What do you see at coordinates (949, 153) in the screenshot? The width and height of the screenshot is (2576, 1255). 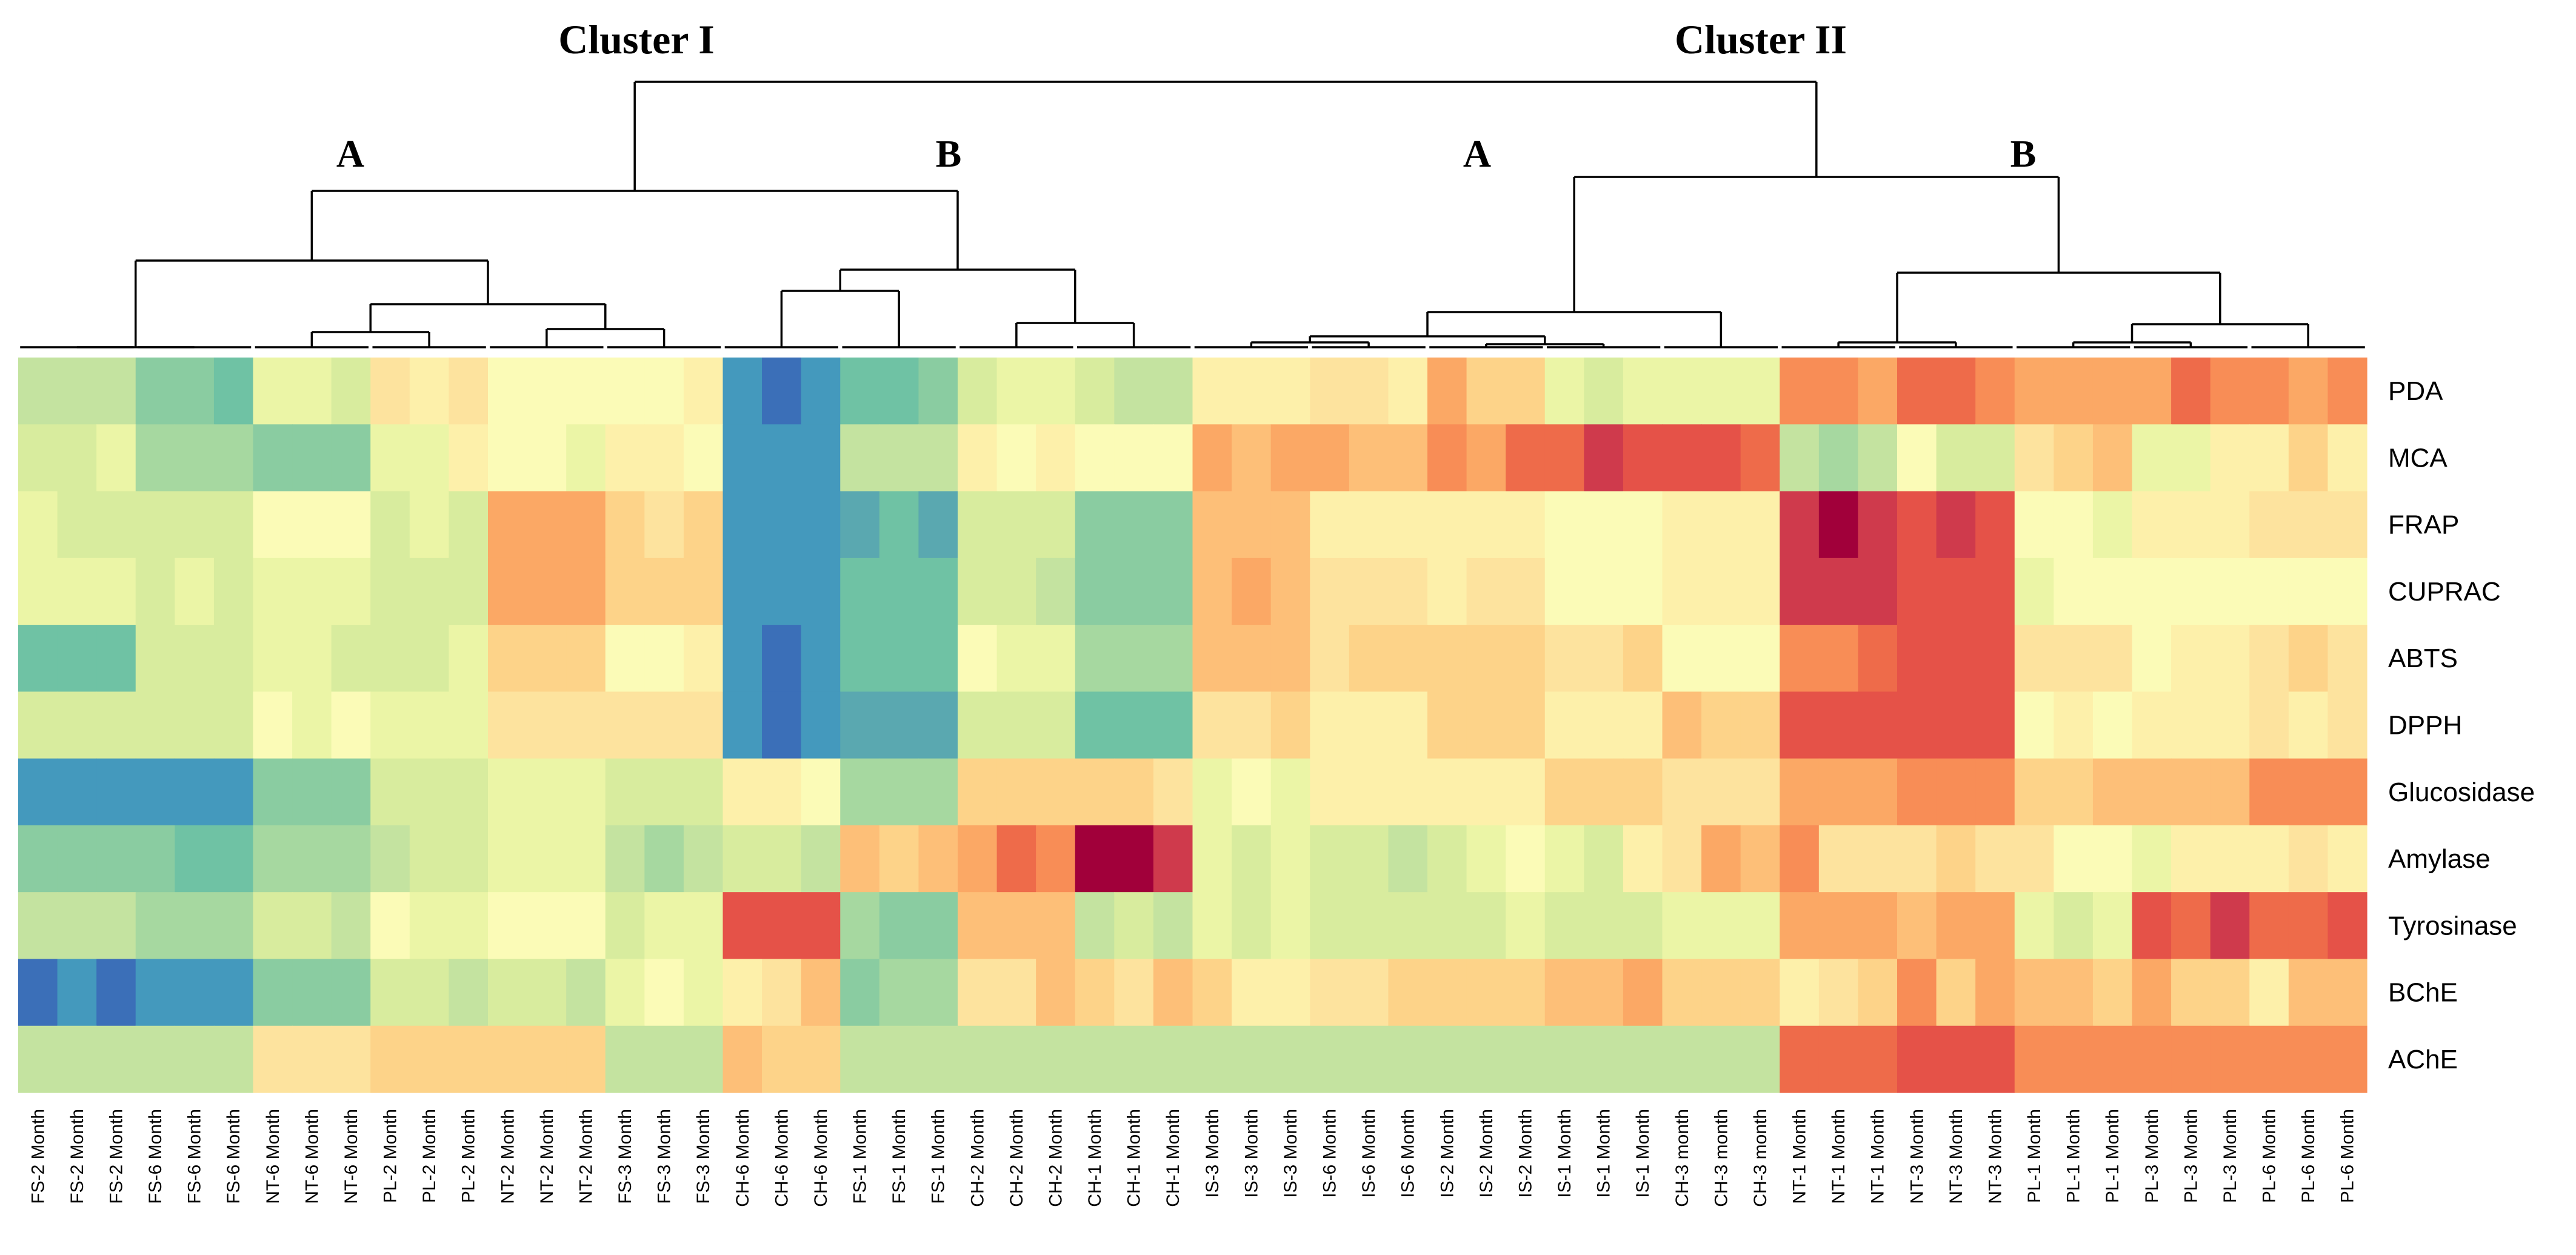 I see `cluster-i-b-label: B` at bounding box center [949, 153].